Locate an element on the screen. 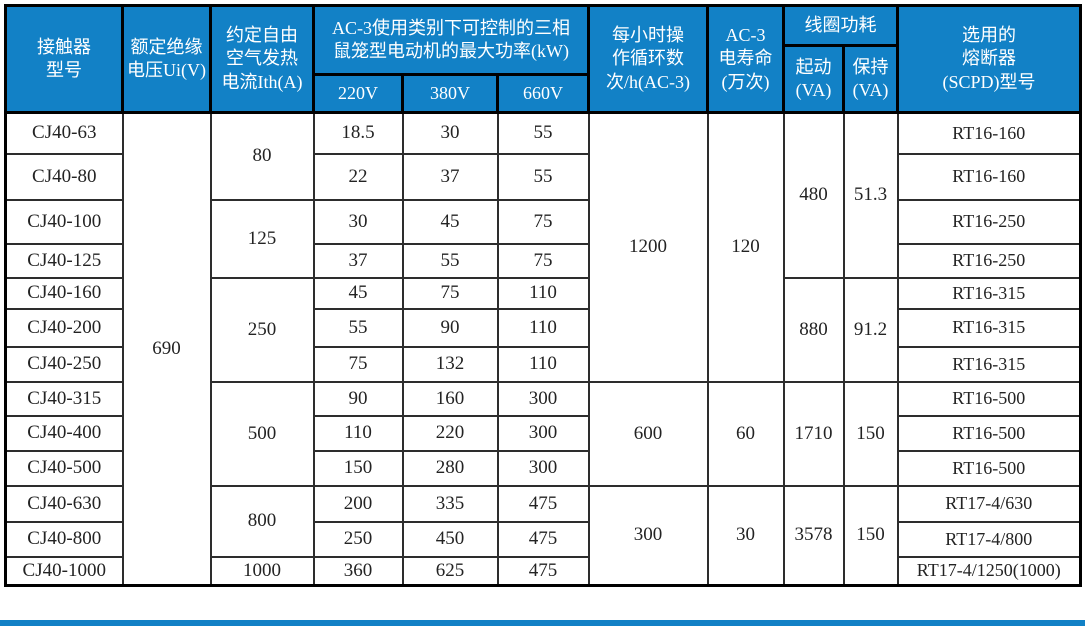  cell-power-220: 250 is located at coordinates (358, 539).